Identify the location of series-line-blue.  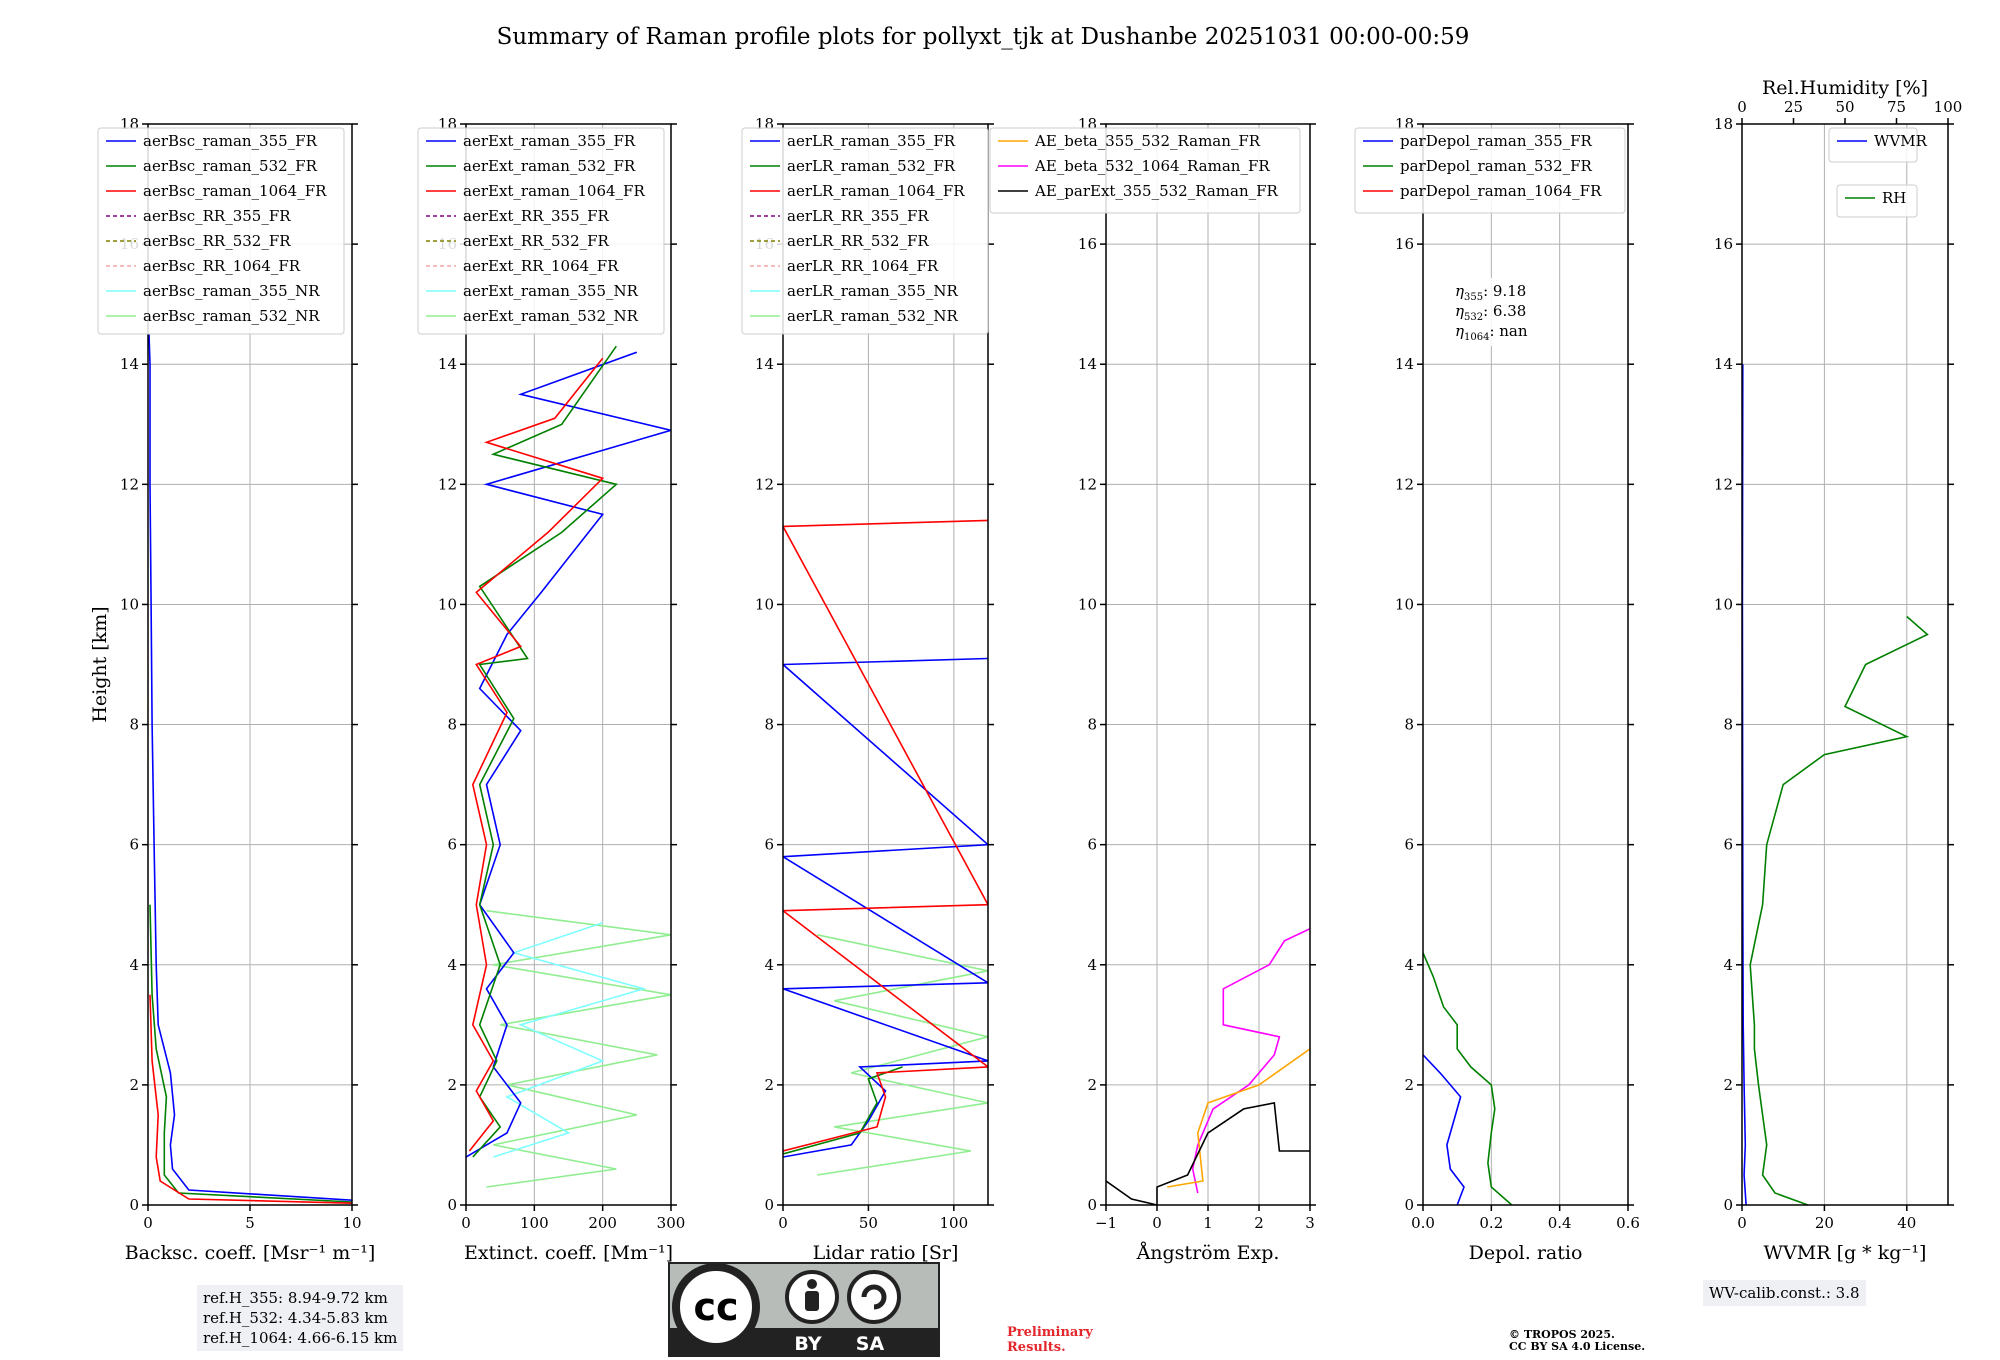
(1444, 1129).